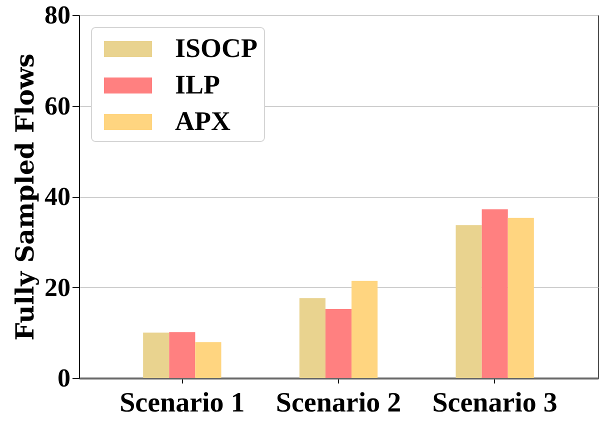  I want to click on legend-label: ISOCP, so click(216, 48).